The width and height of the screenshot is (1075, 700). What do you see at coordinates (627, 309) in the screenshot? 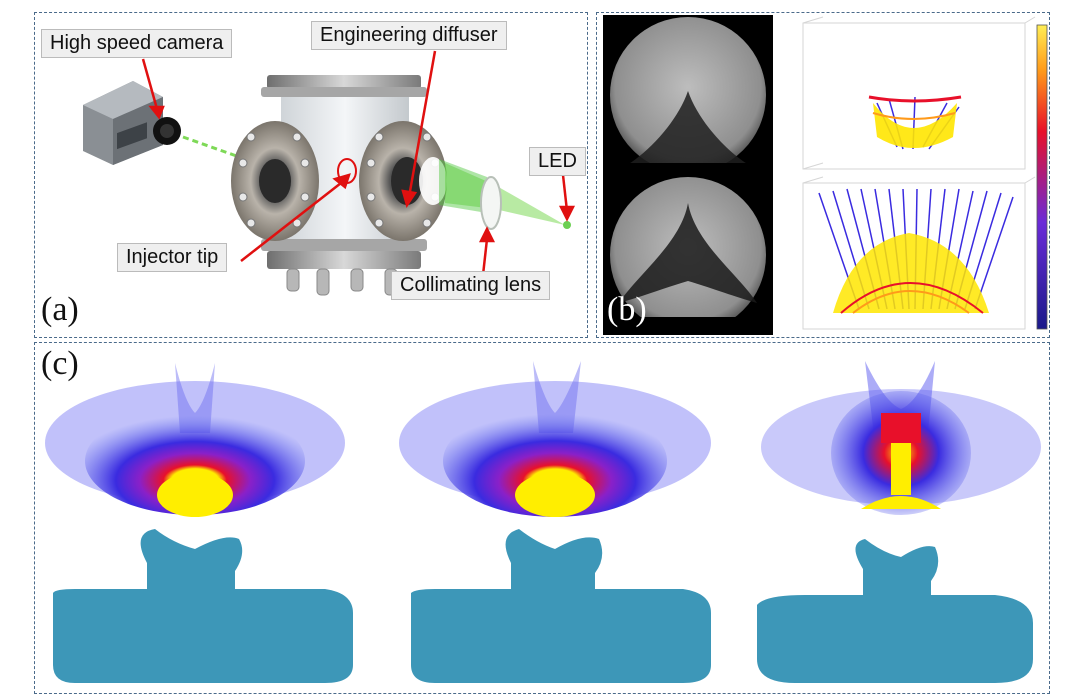
I see `panel-b-label: (b)` at bounding box center [627, 309].